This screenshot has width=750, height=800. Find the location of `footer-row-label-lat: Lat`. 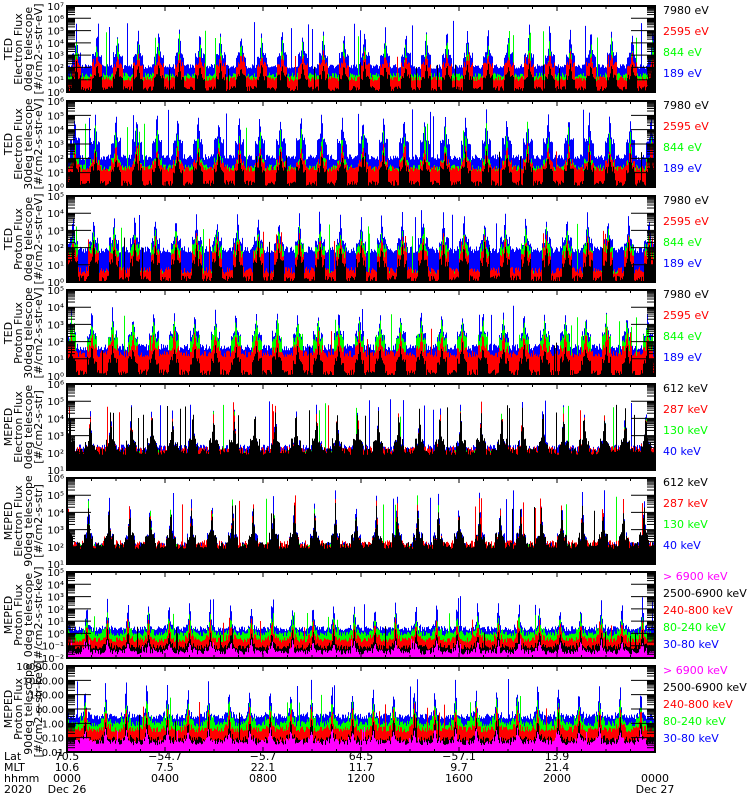

footer-row-label-lat: Lat is located at coordinates (13, 756).